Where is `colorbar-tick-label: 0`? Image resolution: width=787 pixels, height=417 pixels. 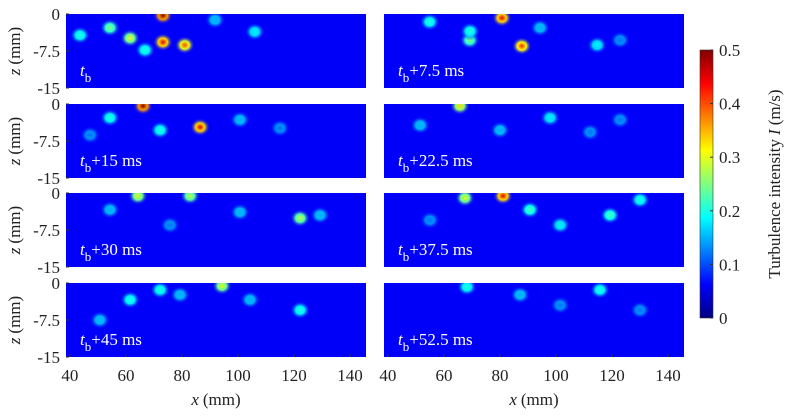
colorbar-tick-label: 0 is located at coordinates (723, 318).